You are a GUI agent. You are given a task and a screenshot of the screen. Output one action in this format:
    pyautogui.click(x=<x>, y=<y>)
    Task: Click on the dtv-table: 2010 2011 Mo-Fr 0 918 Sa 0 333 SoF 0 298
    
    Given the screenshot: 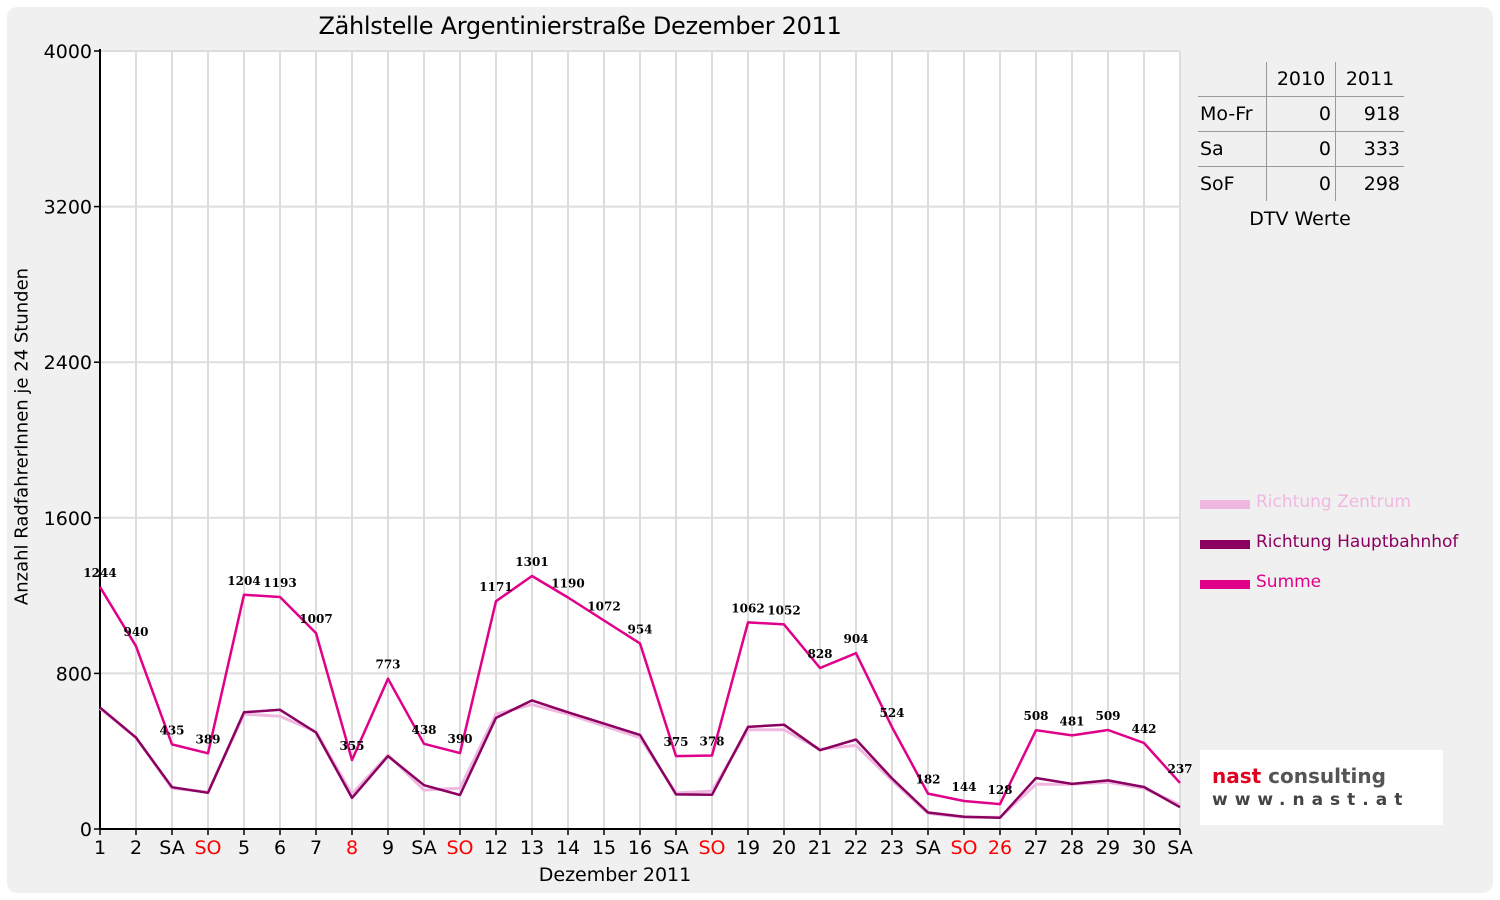 What is the action you would take?
    pyautogui.click(x=1301, y=131)
    